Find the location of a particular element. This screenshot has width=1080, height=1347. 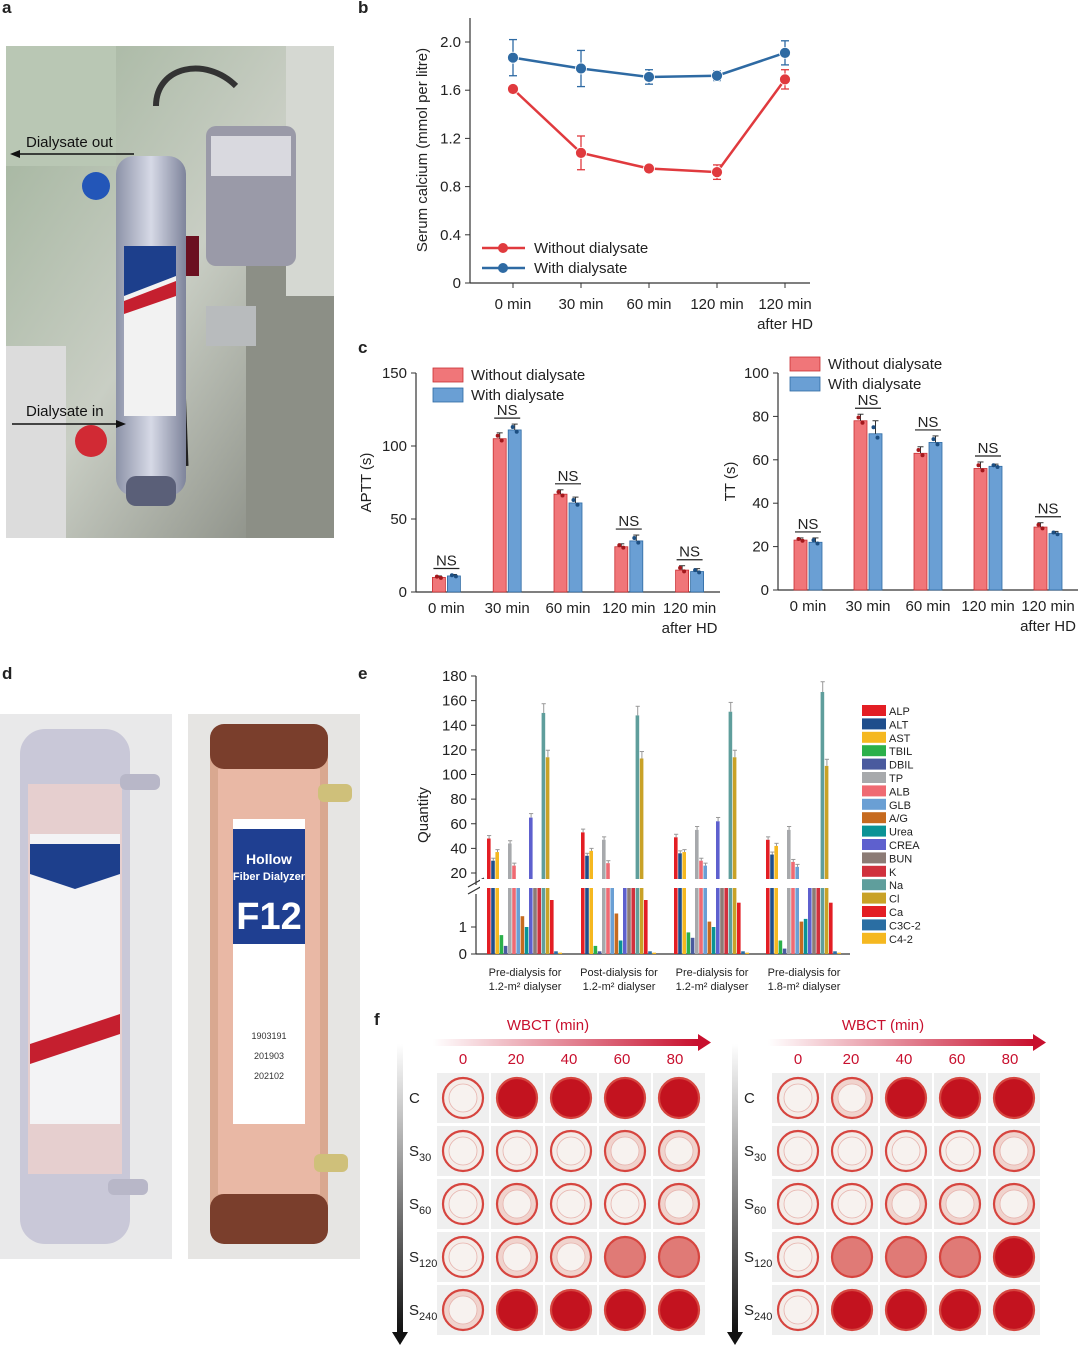

time-label: 20 is located at coordinates (516, 1059).